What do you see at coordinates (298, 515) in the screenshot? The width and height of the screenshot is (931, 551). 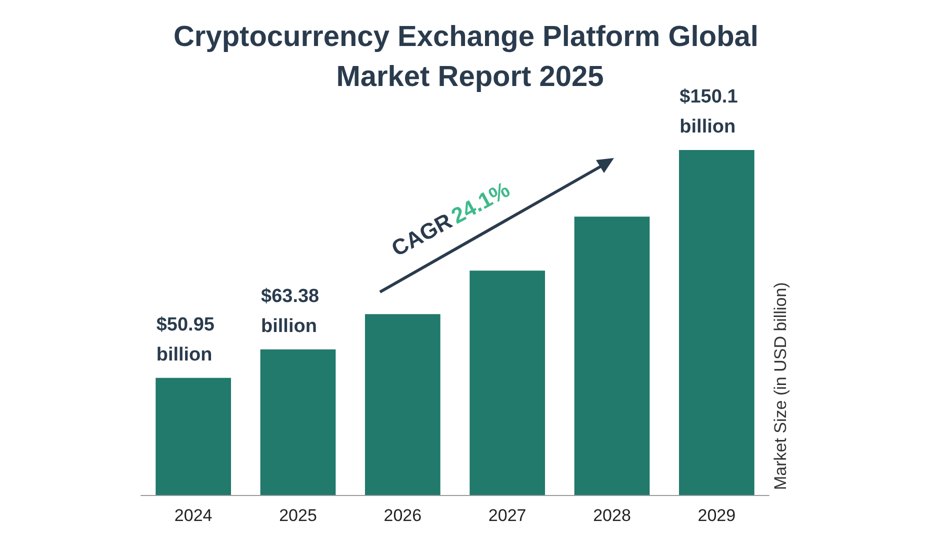 I see `x-tick-label: 2025` at bounding box center [298, 515].